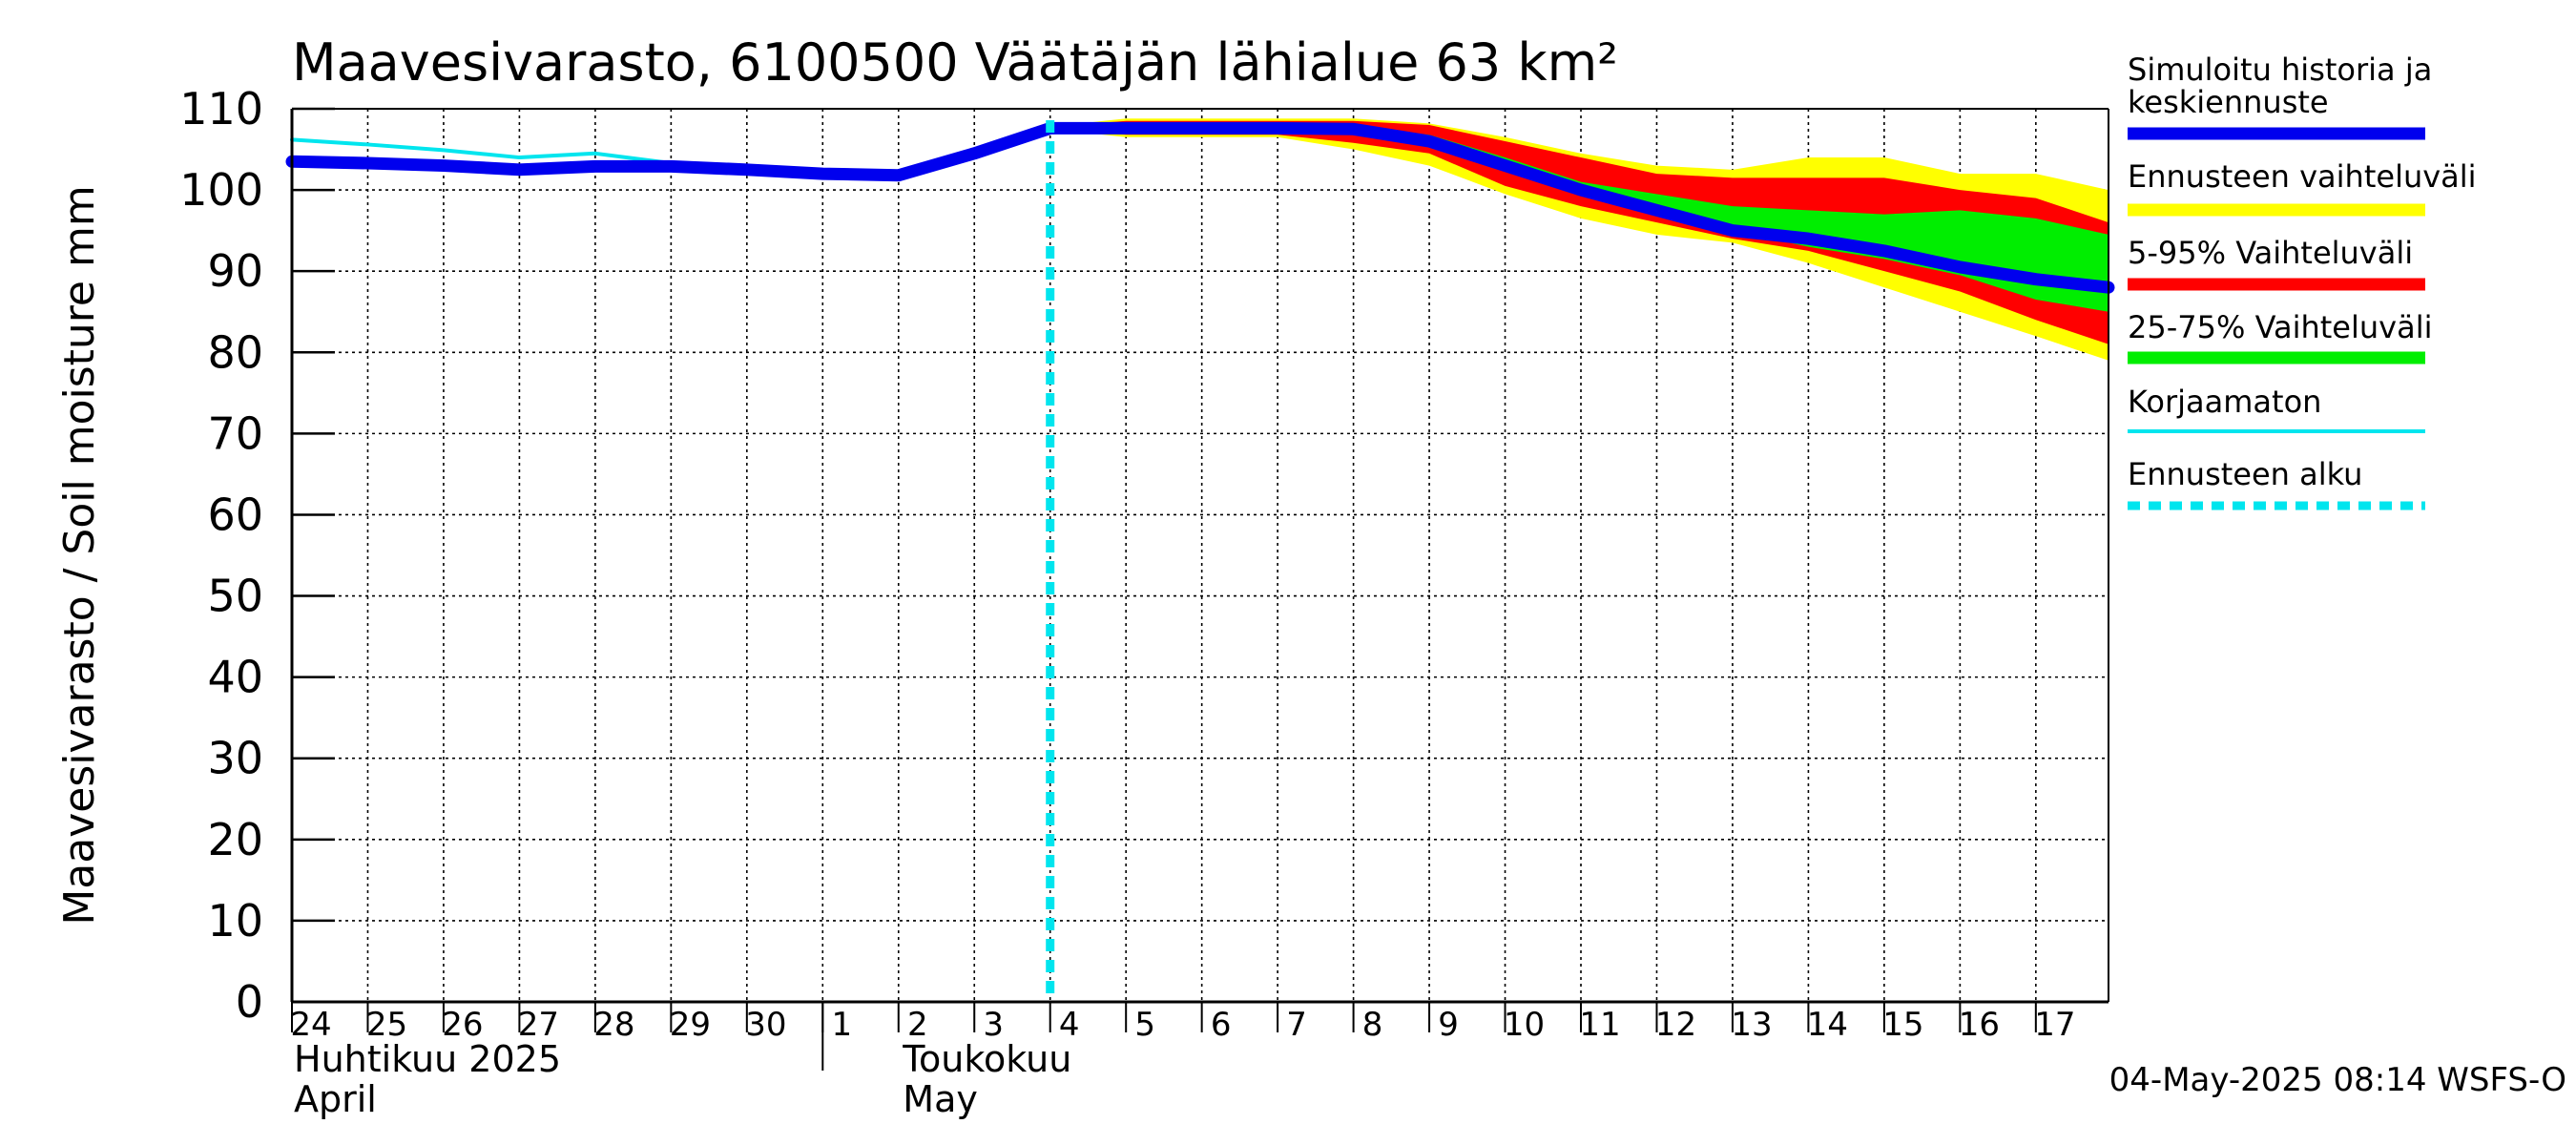  What do you see at coordinates (235, 678) in the screenshot?
I see `y-tick-label: 40` at bounding box center [235, 678].